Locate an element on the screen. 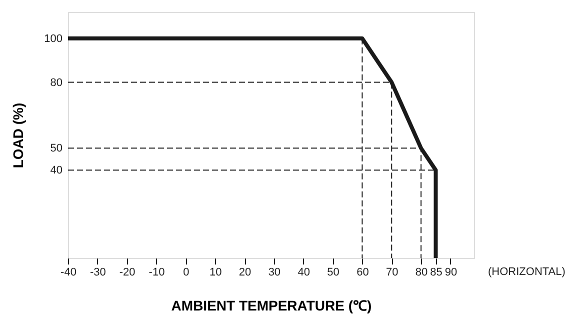 The width and height of the screenshot is (572, 326). x-tick-label: 40 is located at coordinates (304, 272).